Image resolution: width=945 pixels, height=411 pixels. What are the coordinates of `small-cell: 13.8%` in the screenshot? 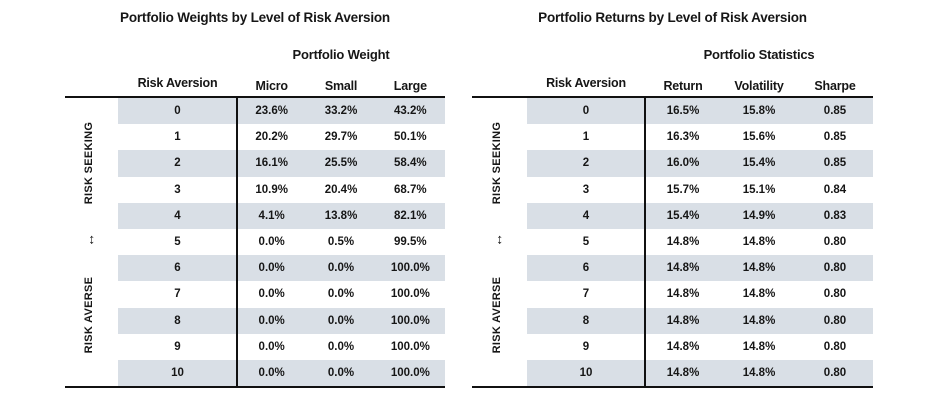 It's located at (341, 215).